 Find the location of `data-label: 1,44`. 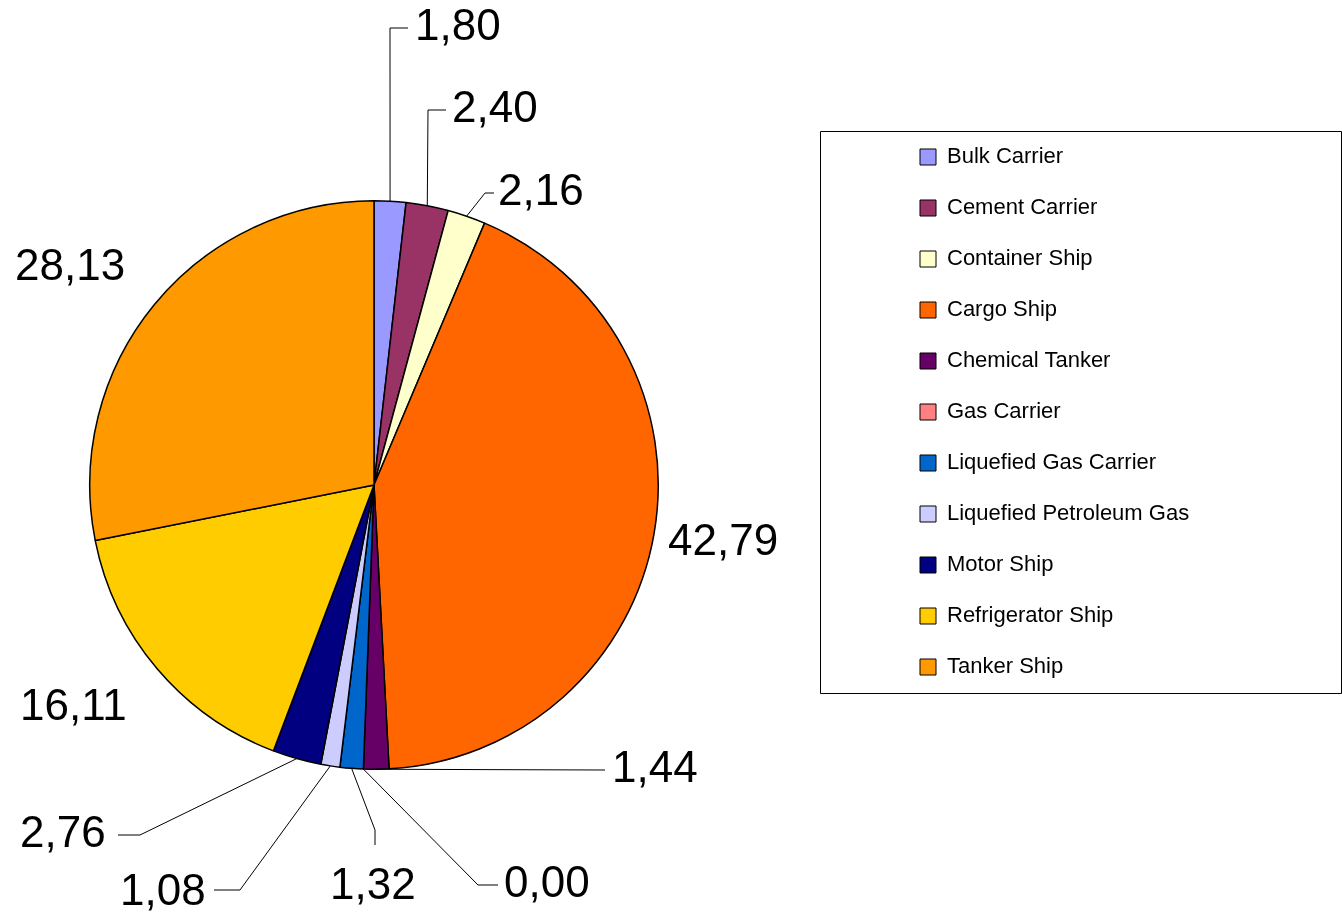

data-label: 1,44 is located at coordinates (655, 767).